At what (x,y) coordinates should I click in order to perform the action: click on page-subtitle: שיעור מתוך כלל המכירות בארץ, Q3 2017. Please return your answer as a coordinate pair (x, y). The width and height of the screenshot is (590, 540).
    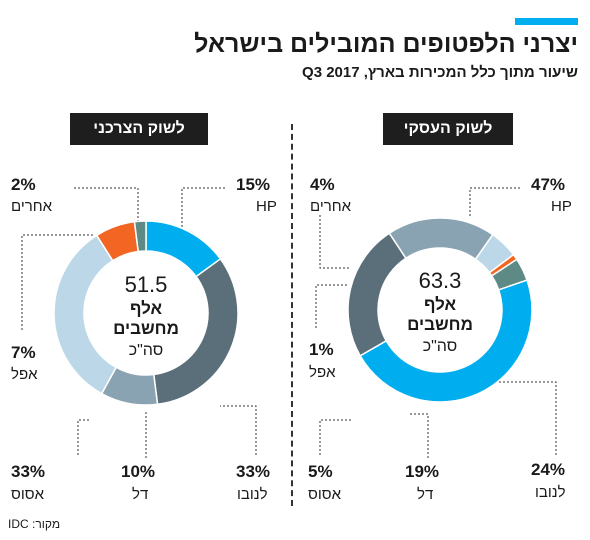
    Looking at the image, I should click on (440, 72).